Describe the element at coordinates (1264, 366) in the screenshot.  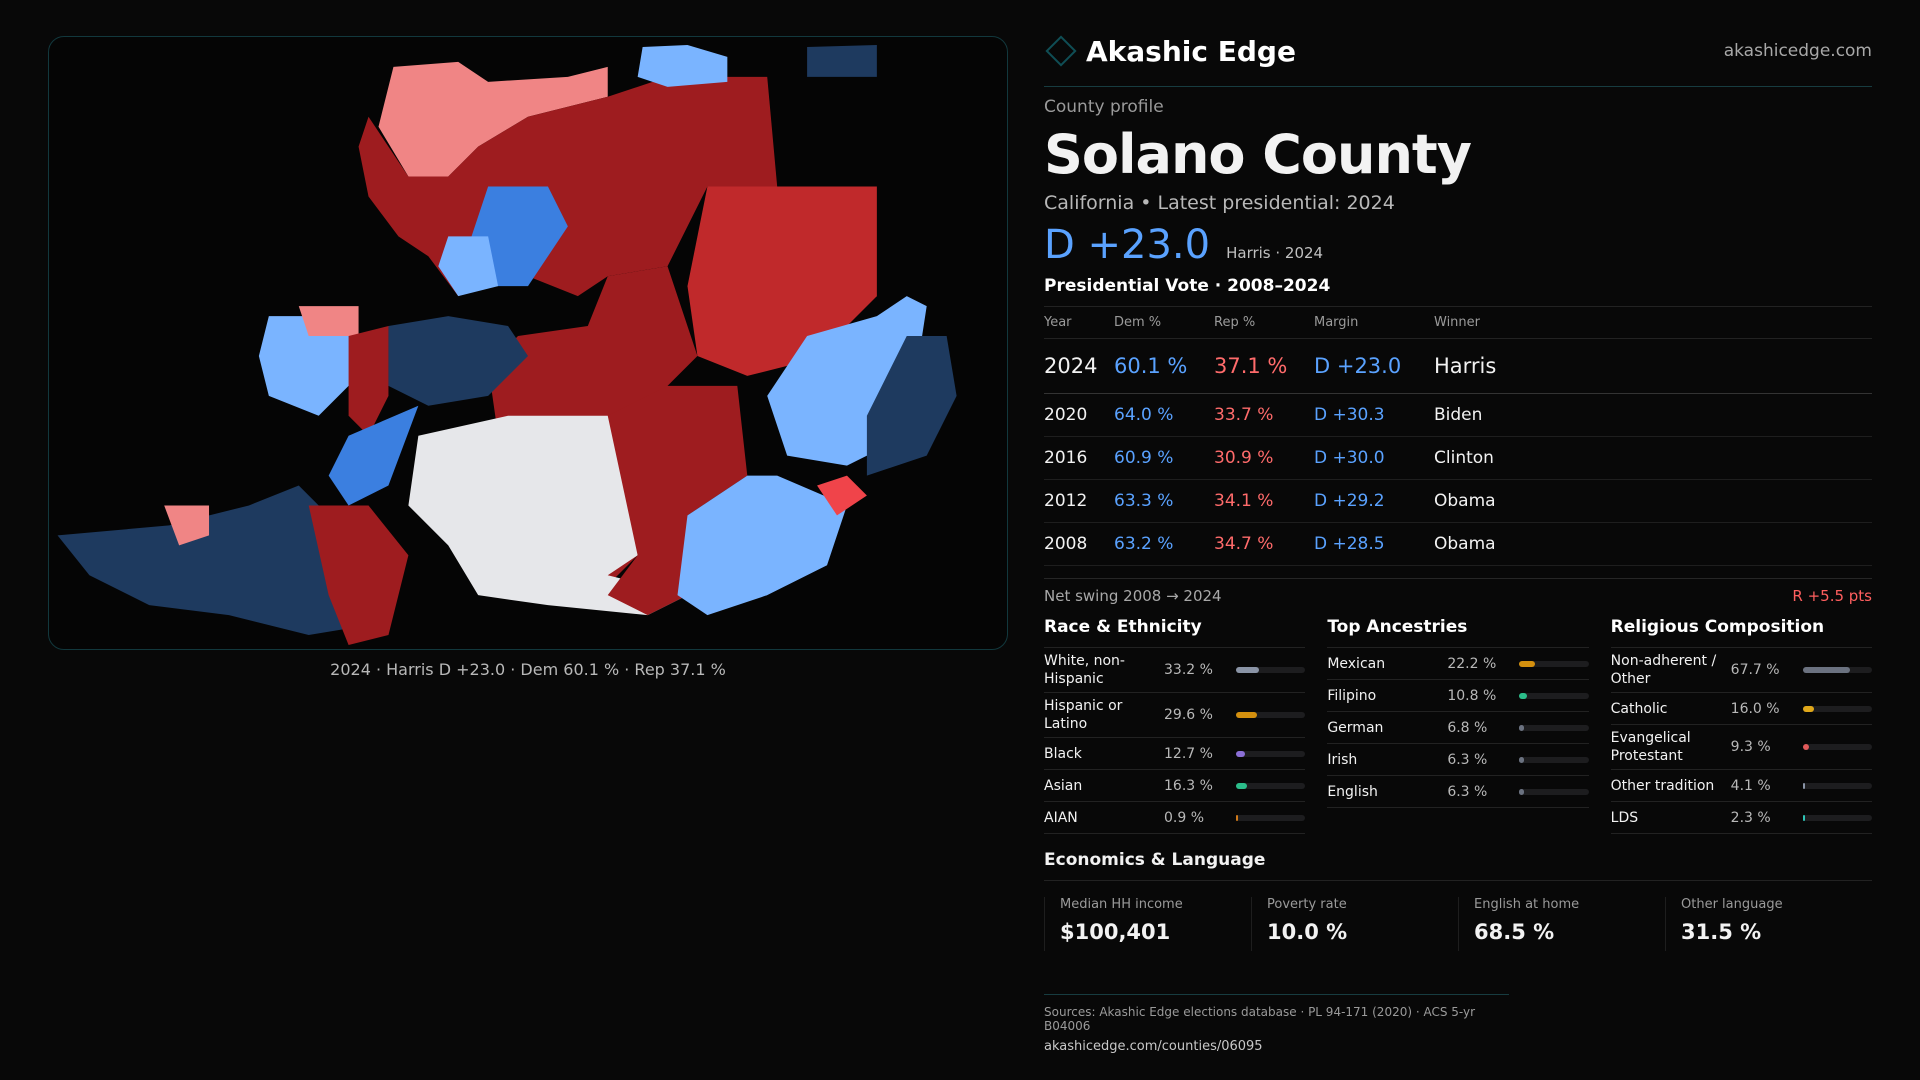
I see `cell-rep: 37.1 %` at that location.